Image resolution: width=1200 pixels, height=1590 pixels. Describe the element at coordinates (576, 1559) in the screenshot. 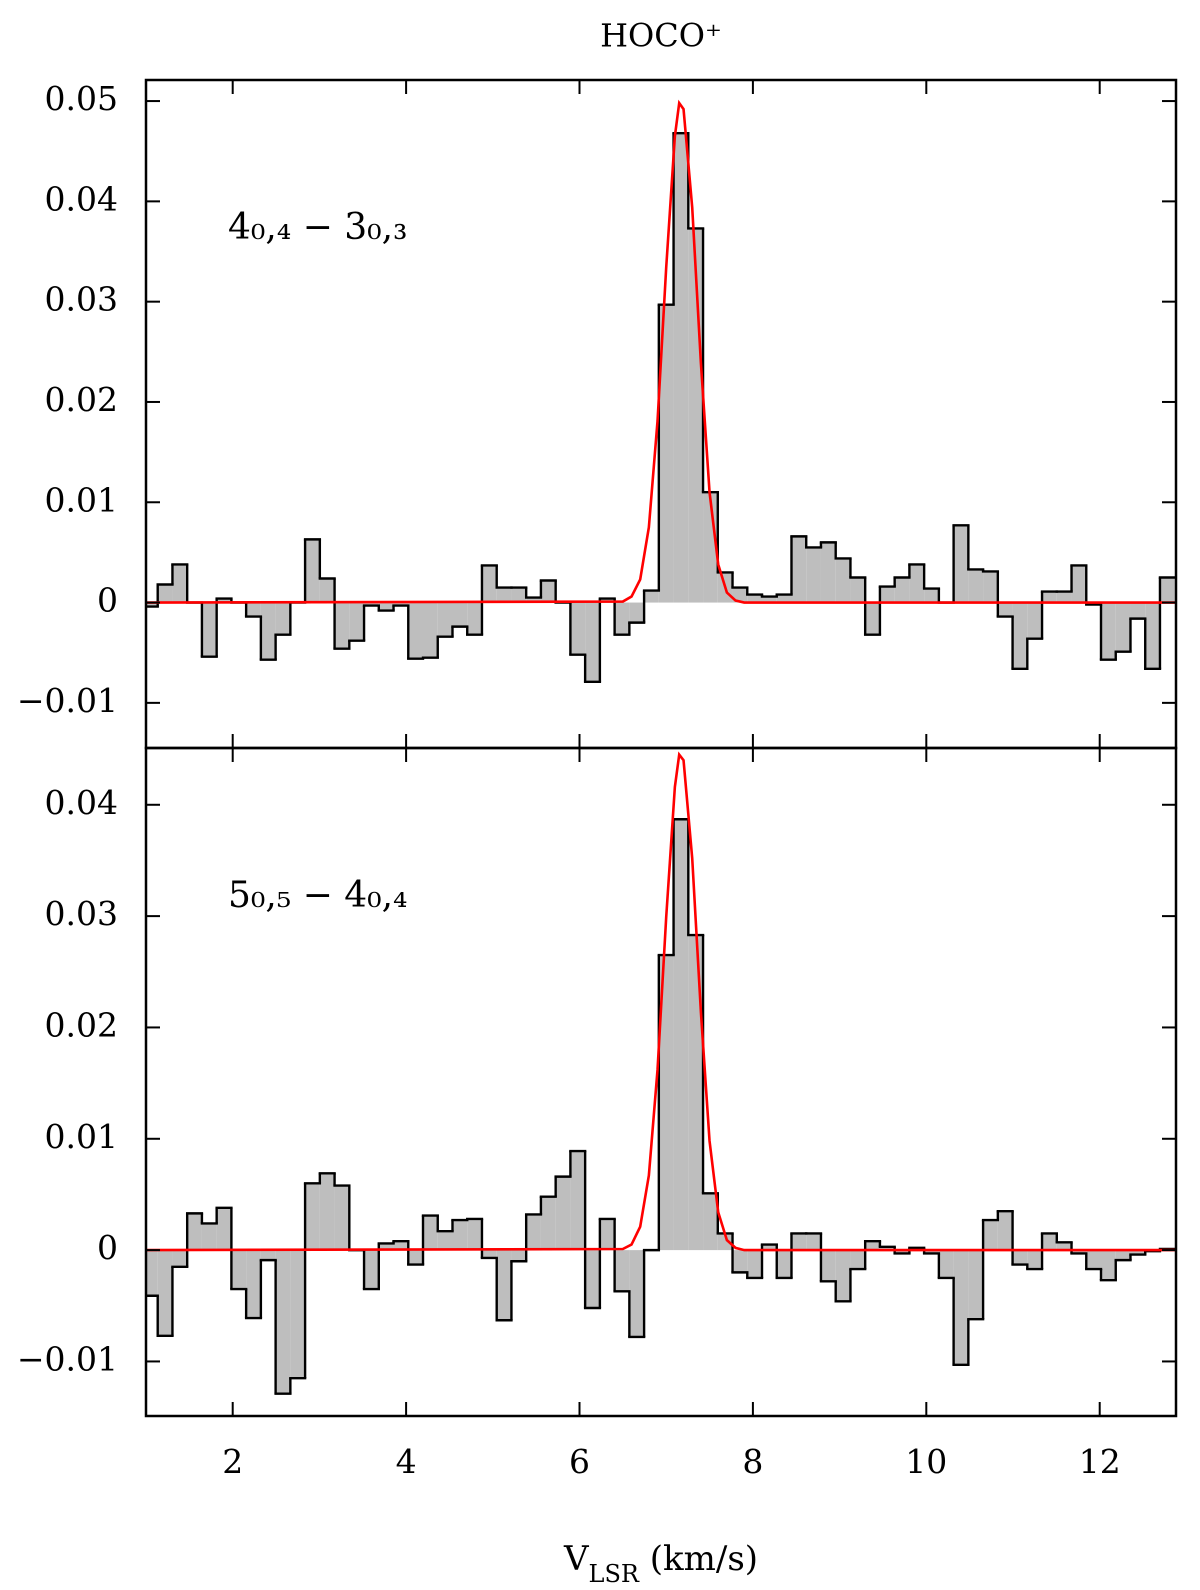

I see `x-axis-label-part: V` at that location.